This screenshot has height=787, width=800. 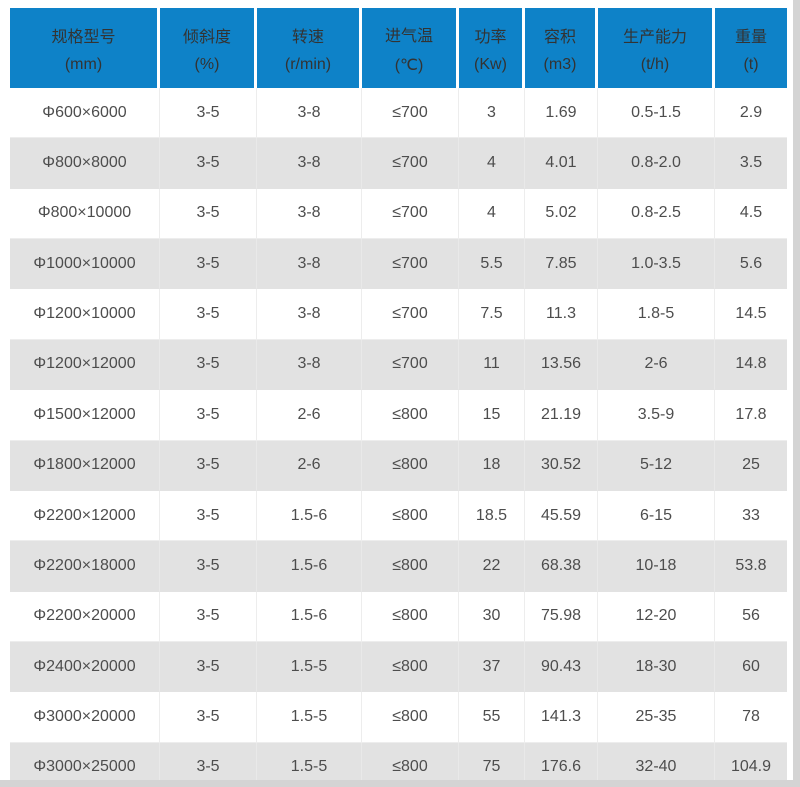 What do you see at coordinates (561, 667) in the screenshot?
I see `table-cell: 90.43` at bounding box center [561, 667].